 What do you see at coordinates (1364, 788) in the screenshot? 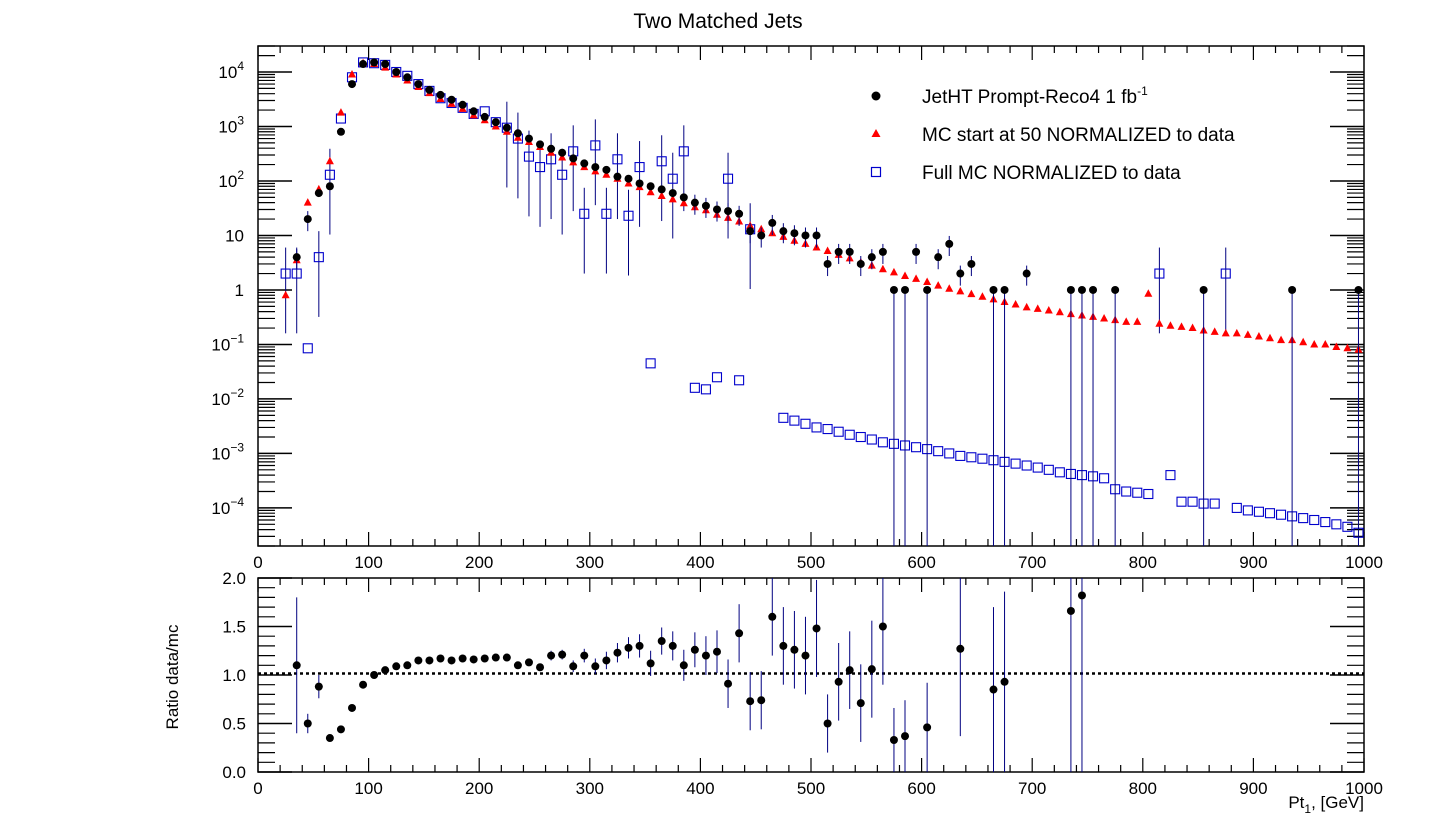
I see `ratio-x-tick-label: 1000` at bounding box center [1364, 788].